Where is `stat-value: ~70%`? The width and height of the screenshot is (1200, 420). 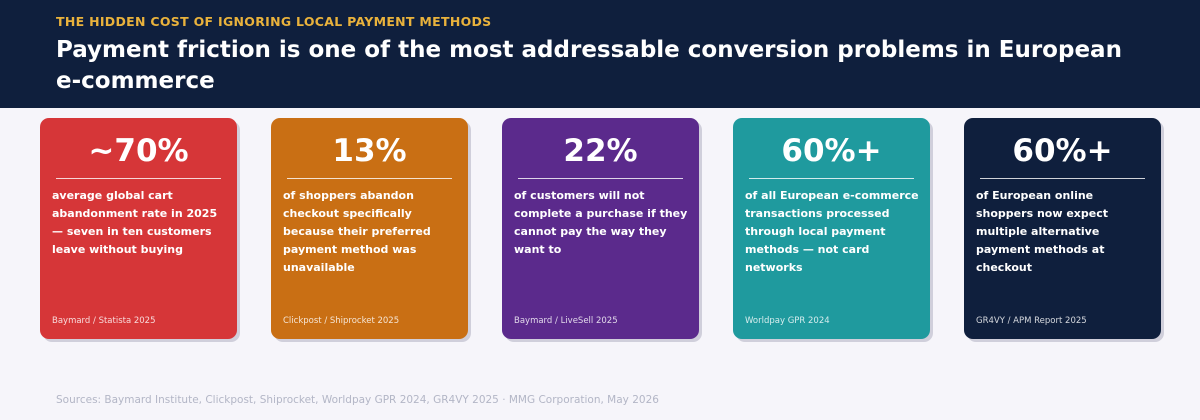 stat-value: ~70% is located at coordinates (138, 151).